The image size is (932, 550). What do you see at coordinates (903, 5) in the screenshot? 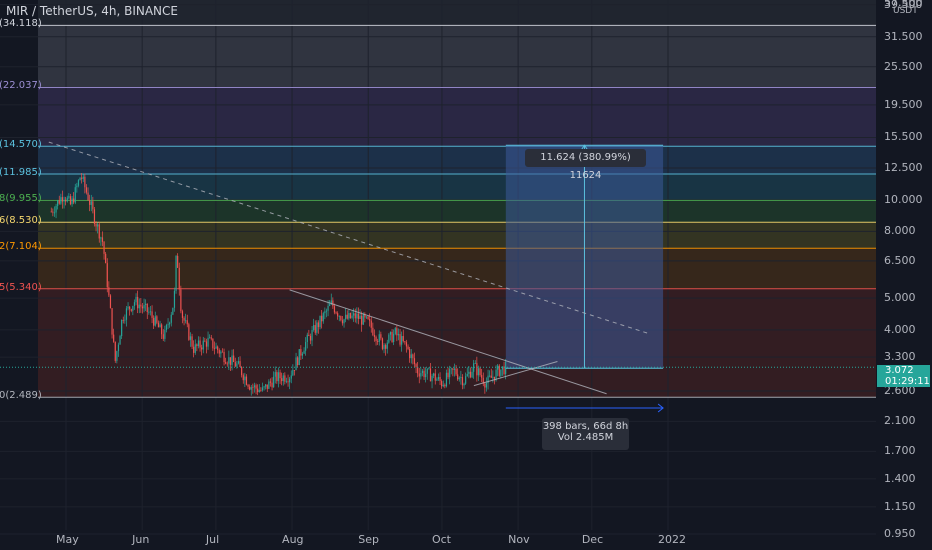
I see `price-tick-label: 39.500` at bounding box center [903, 5].